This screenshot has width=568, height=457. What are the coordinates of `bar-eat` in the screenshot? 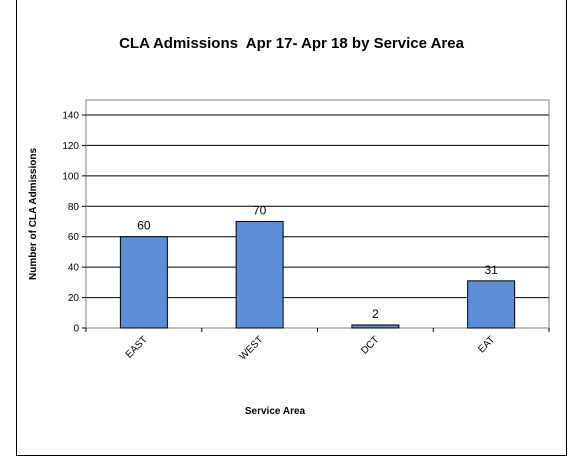 It's located at (491, 304).